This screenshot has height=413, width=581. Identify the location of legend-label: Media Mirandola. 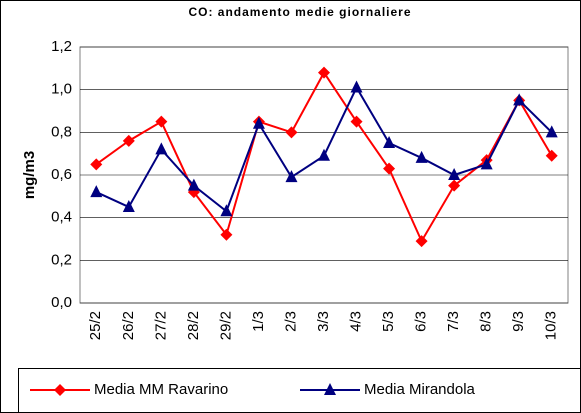
(420, 389).